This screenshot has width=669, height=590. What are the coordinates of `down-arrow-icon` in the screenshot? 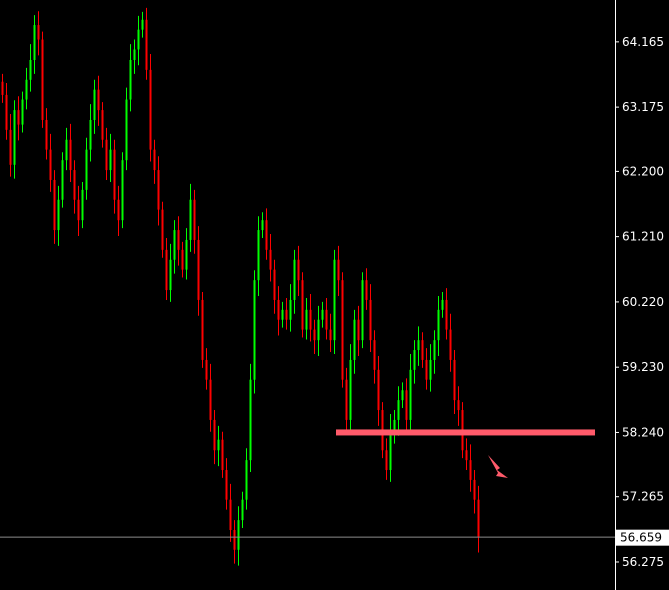 It's located at (498, 466).